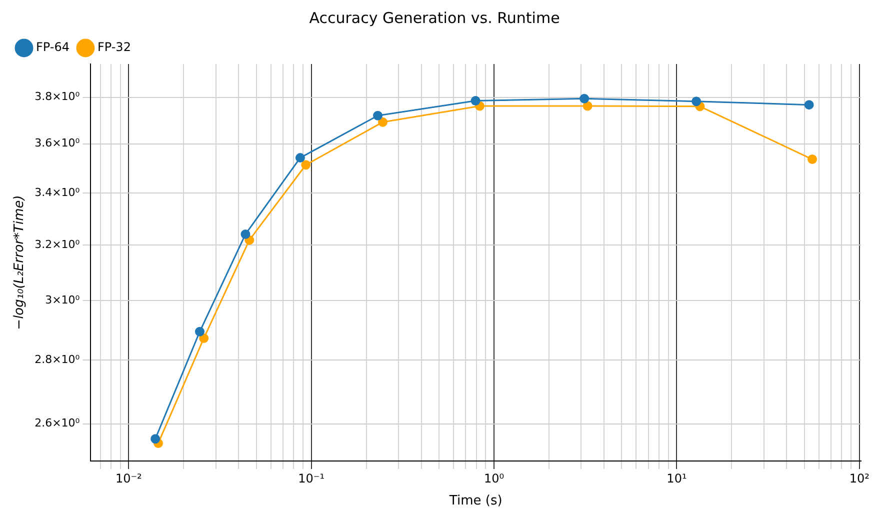 This screenshot has width=881, height=521. I want to click on chart-title: Accuracy Generation vs. Runtime, so click(434, 17).